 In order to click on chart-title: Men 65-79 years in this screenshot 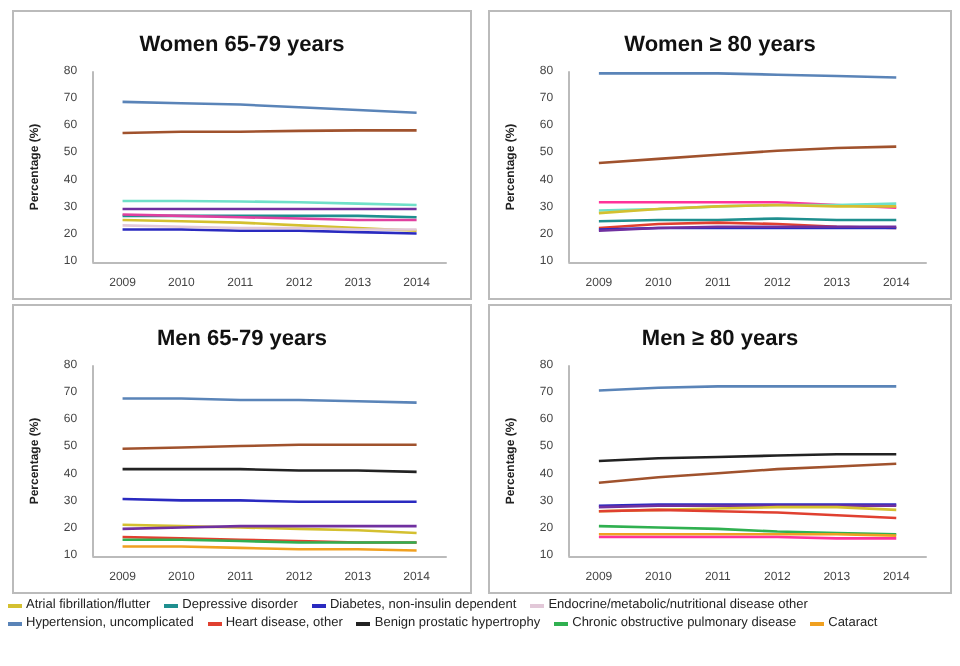, I will do `click(242, 339)`.